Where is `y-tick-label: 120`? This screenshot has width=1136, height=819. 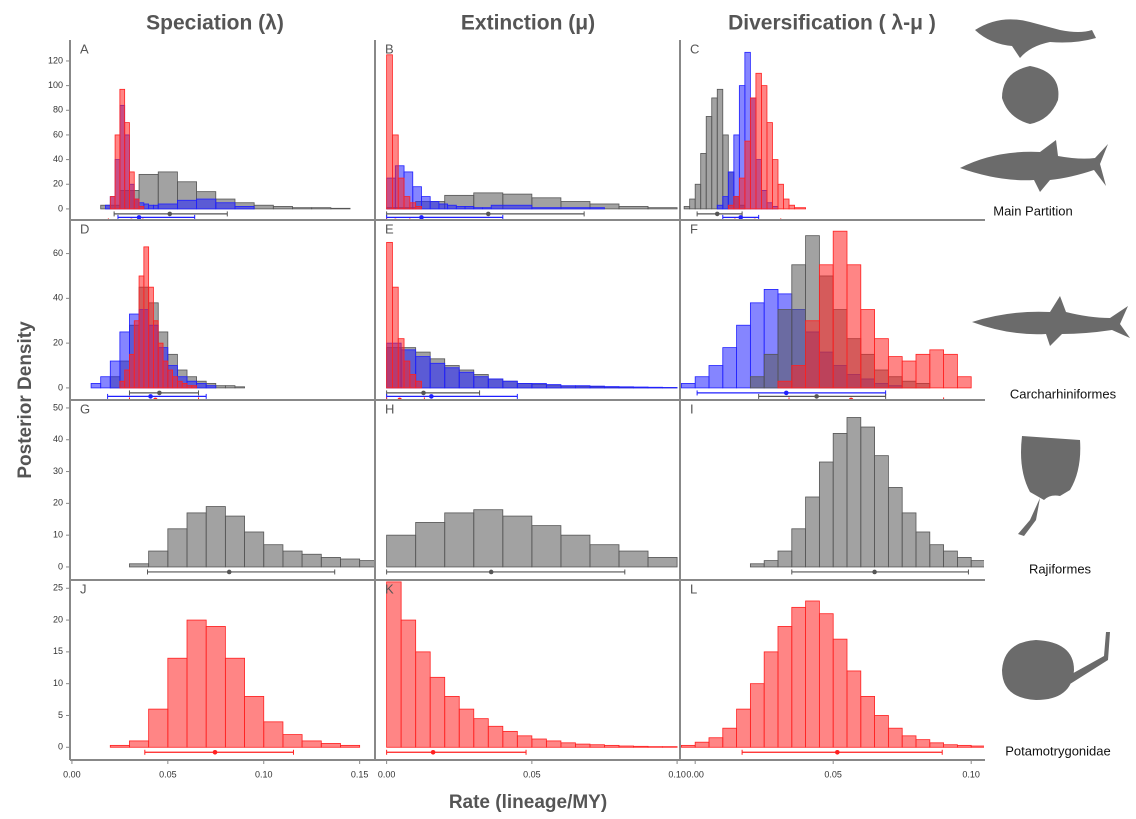 y-tick-label: 120 is located at coordinates (55, 60).